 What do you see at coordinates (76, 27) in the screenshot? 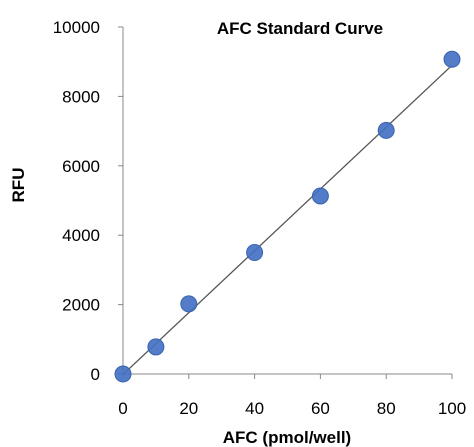
I see `y-tick-label: 10000` at bounding box center [76, 27].